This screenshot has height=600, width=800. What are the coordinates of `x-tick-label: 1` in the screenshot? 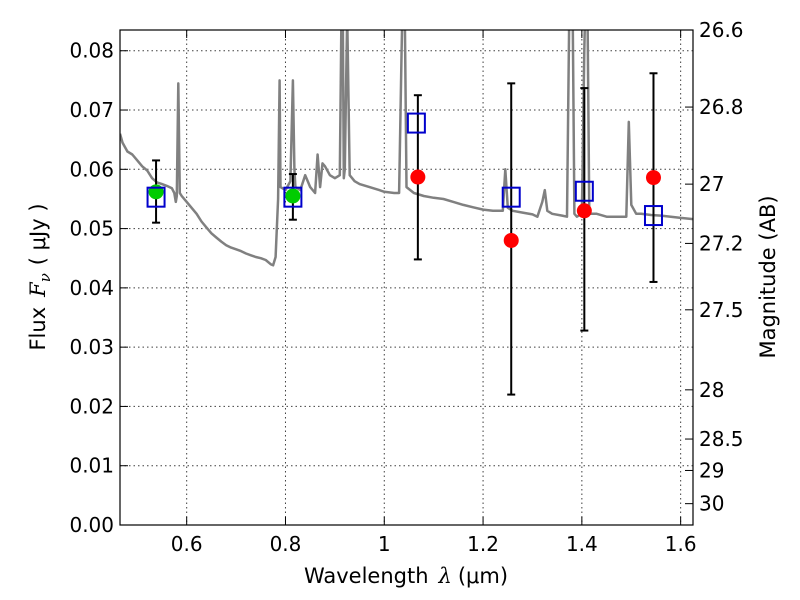 It's located at (384, 544).